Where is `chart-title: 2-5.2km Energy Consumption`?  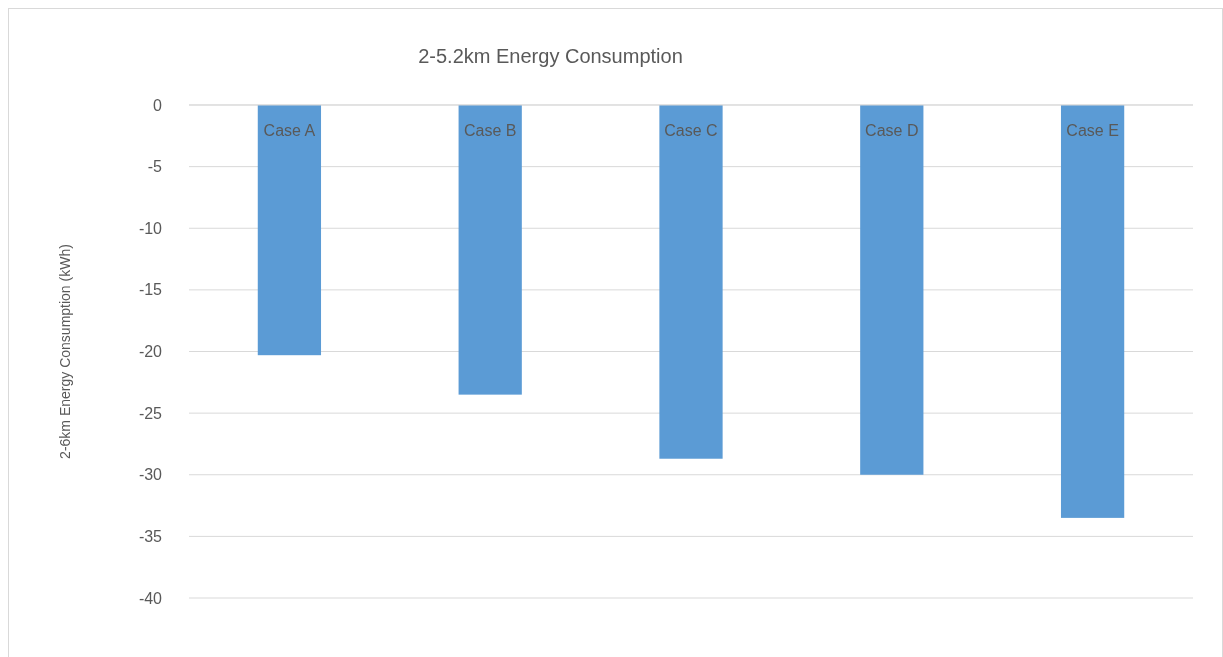
chart-title: 2-5.2km Energy Consumption is located at coordinates (550, 56).